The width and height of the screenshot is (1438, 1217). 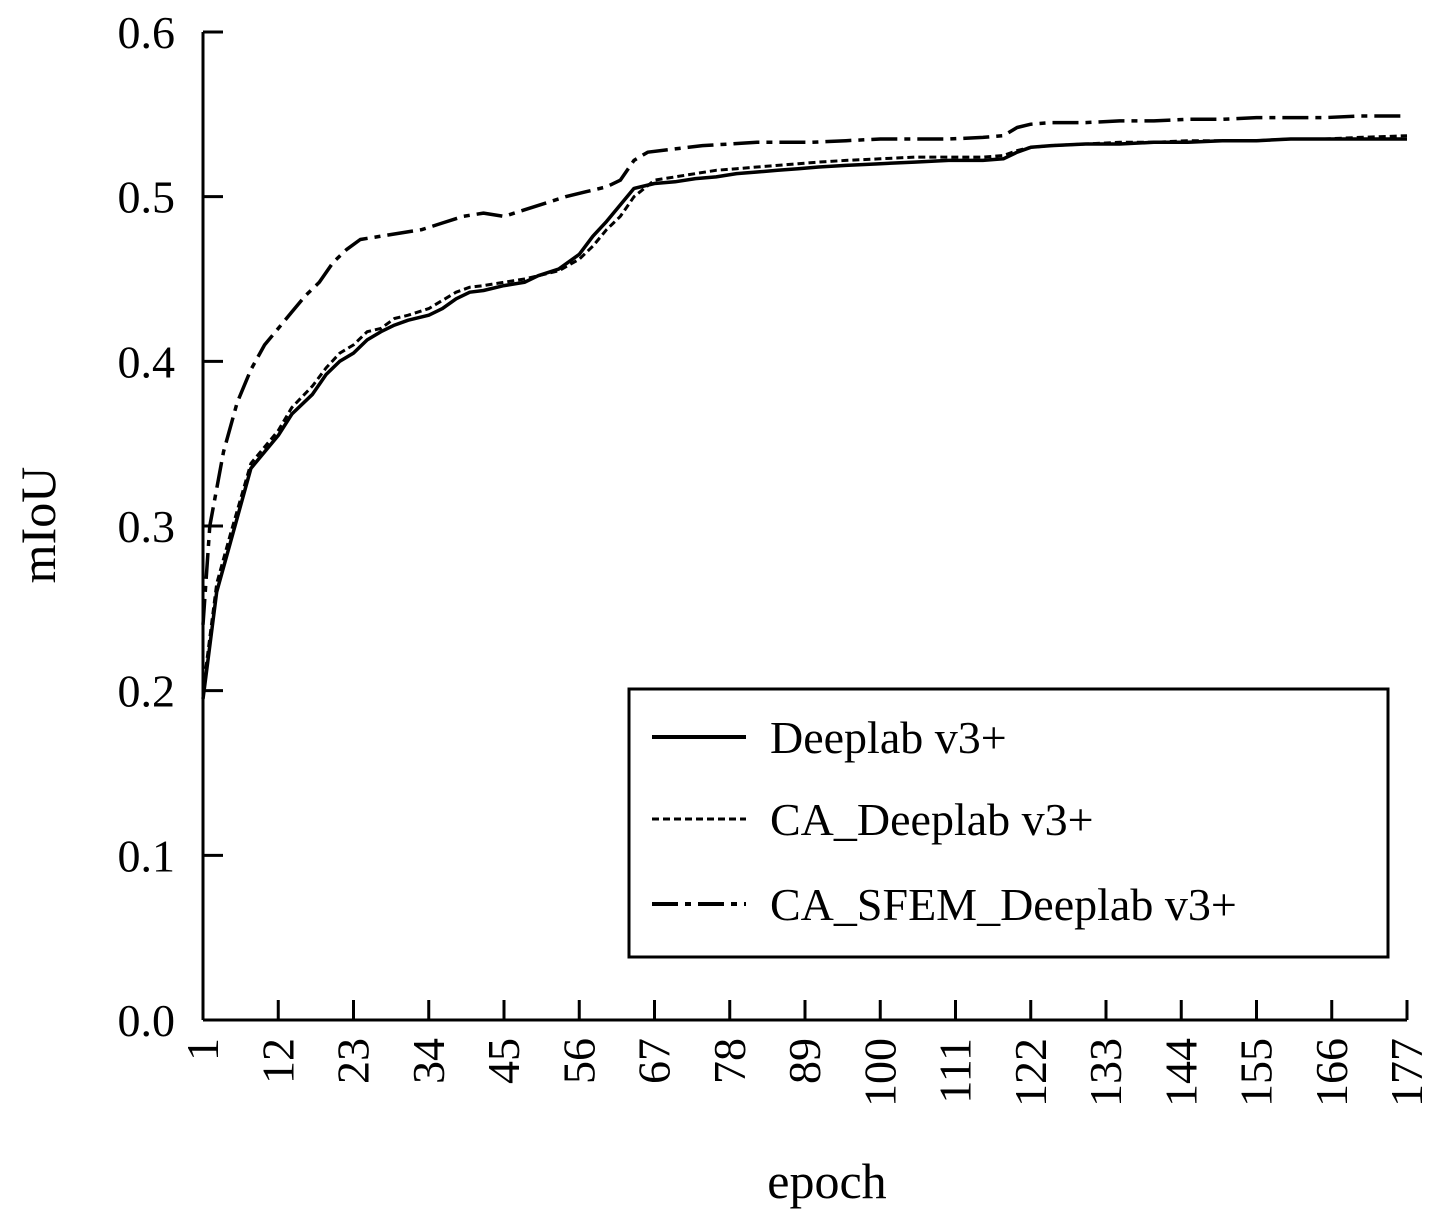 What do you see at coordinates (353, 1061) in the screenshot?
I see `x-tick-label: 23` at bounding box center [353, 1061].